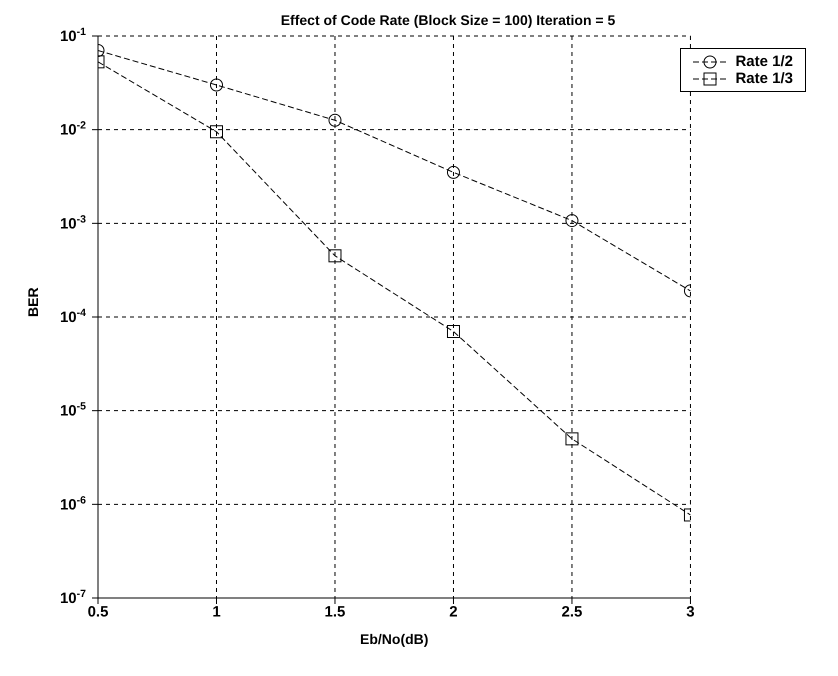 The image size is (838, 676). Describe the element at coordinates (73, 597) in the screenshot. I see `y-tick-label: 10$^{-7}$` at that location.